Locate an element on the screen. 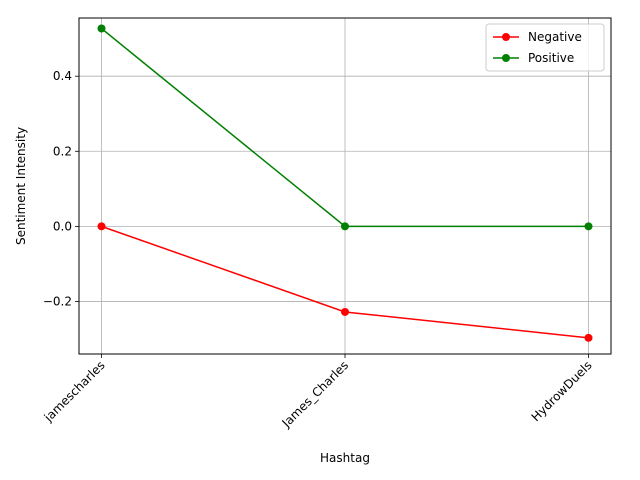 The image size is (640, 480). legend-marker-positive is located at coordinates (506, 58).